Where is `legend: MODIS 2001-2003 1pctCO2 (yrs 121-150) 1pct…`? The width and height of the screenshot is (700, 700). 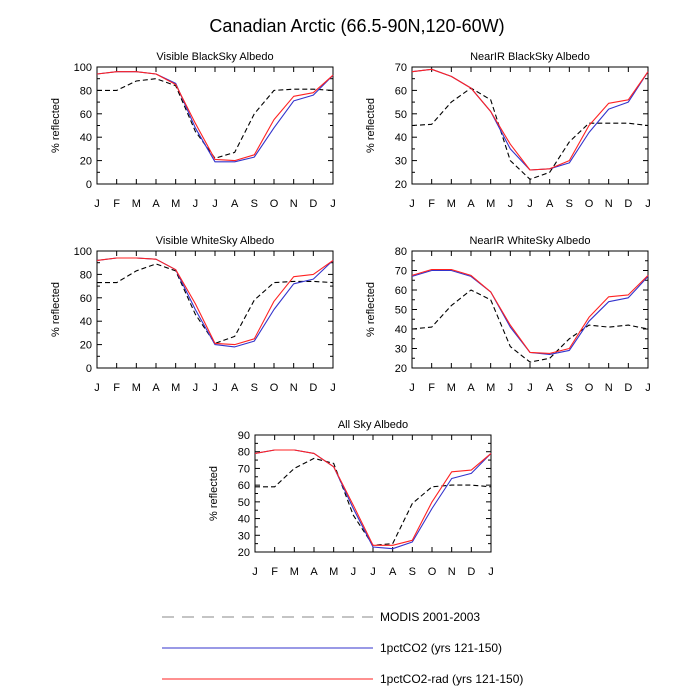
legend: MODIS 2001-2003 1pctCO2 (yrs 121-150) 1pct… is located at coordinates (342, 648).